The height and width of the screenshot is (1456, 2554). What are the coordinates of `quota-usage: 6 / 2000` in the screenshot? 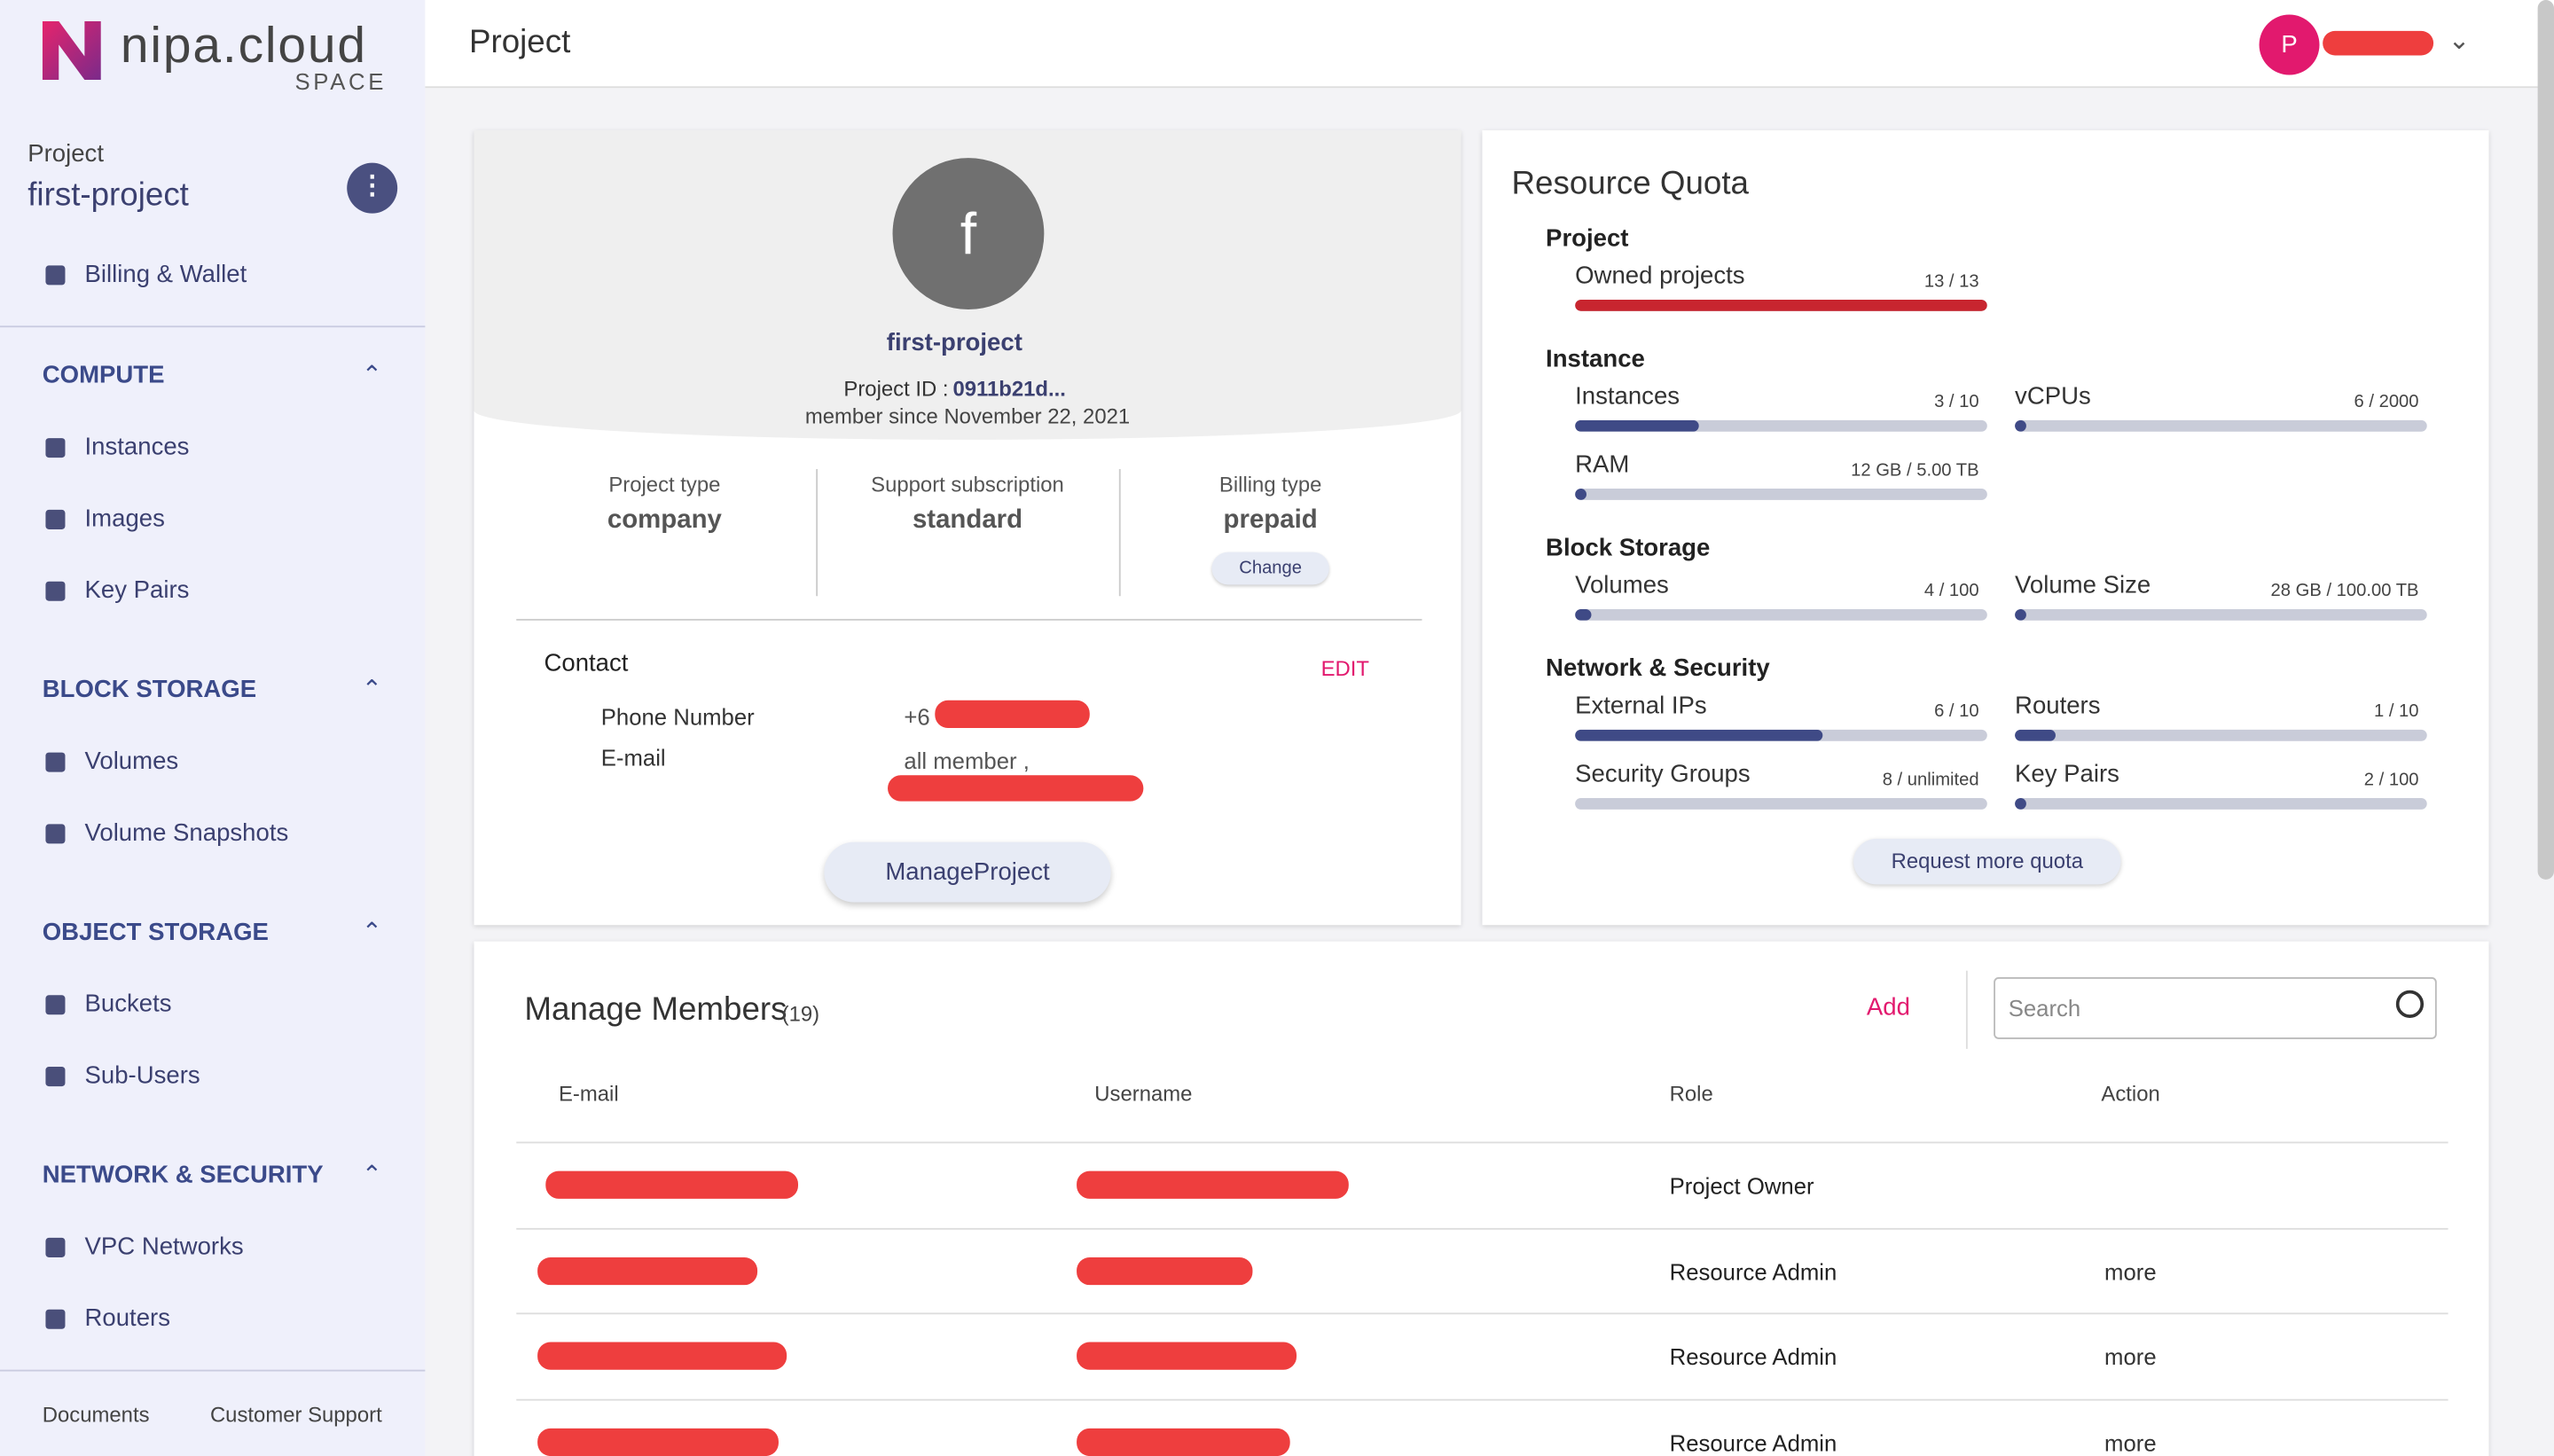 It's located at (2386, 402).